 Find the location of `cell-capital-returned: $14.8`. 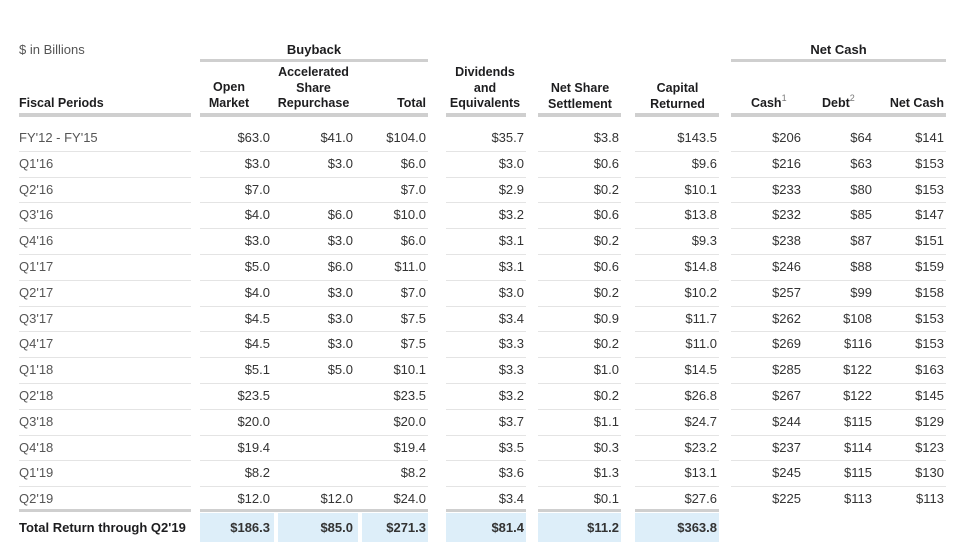

cell-capital-returned: $14.8 is located at coordinates (700, 266).